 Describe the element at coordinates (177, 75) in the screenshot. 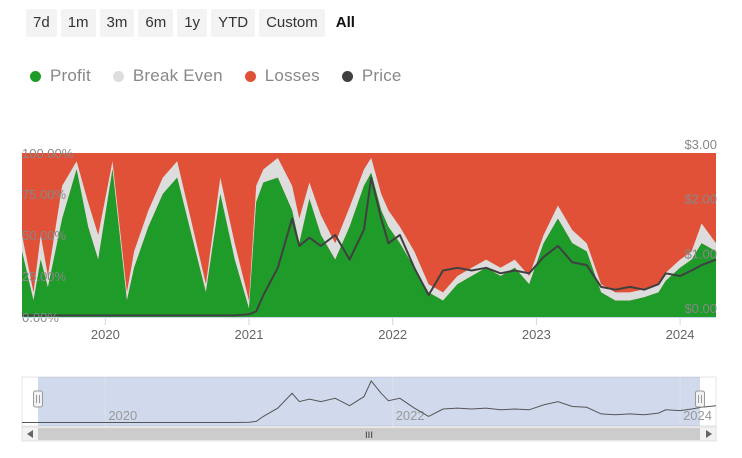

I see `legend-label: Break Even` at that location.